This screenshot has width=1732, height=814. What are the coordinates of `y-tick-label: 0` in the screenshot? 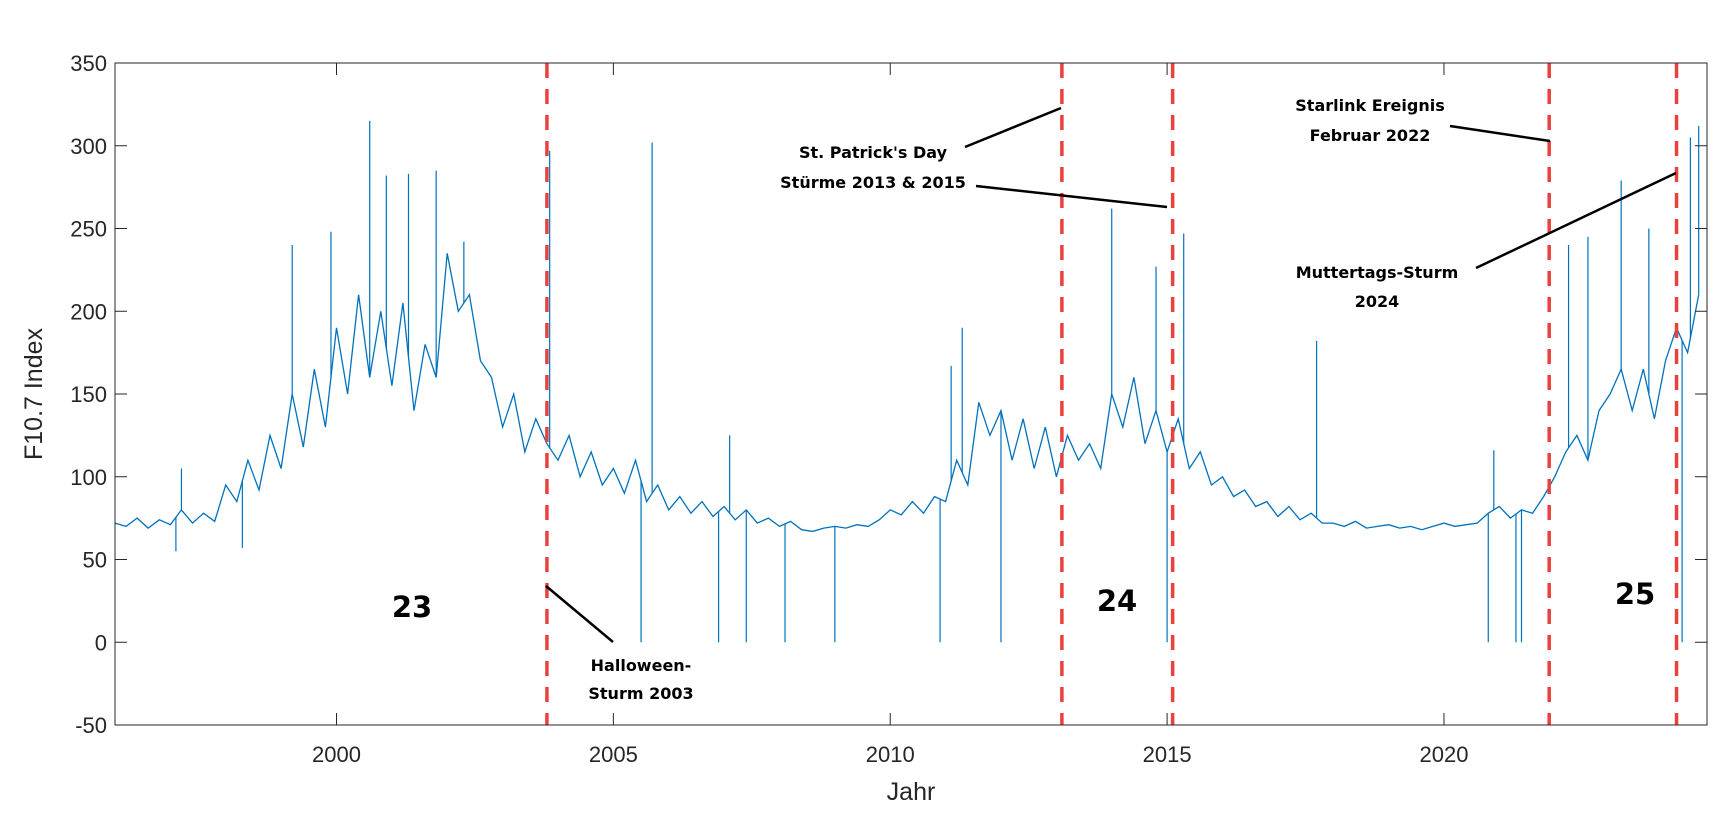 It's located at (101, 642).